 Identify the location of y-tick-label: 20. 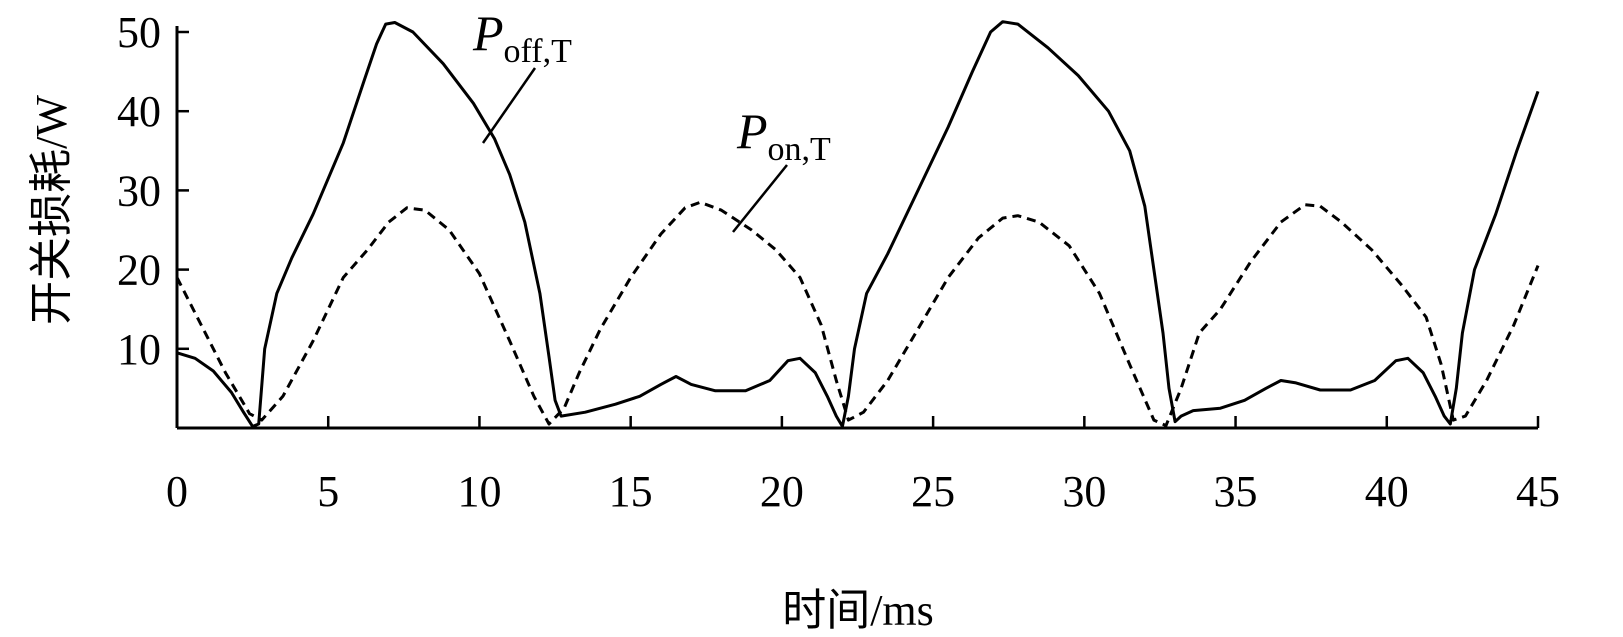
(139, 270).